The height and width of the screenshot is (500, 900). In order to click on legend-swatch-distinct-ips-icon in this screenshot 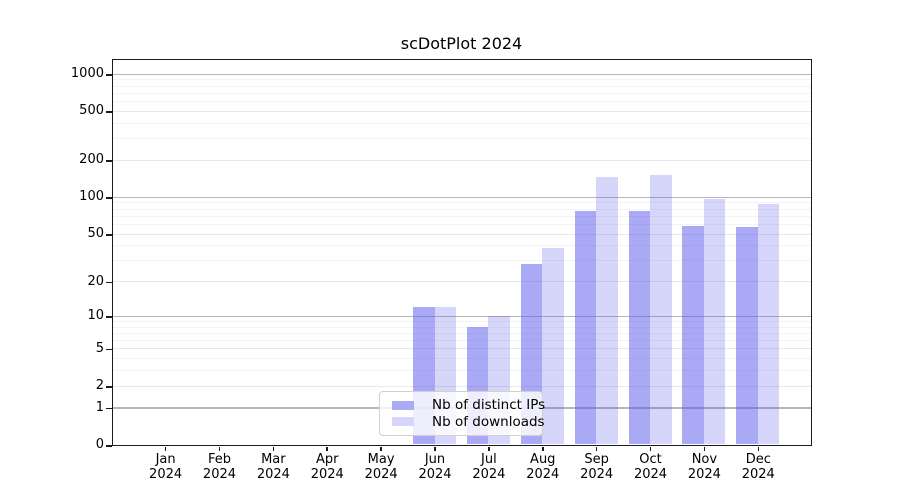, I will do `click(403, 405)`.